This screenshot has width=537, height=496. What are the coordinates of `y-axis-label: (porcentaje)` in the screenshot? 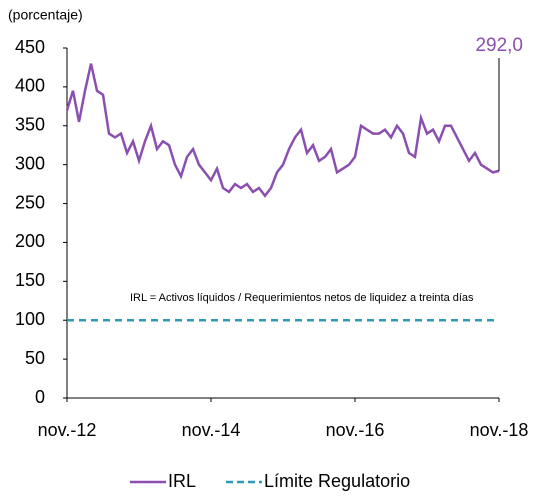 It's located at (45, 15).